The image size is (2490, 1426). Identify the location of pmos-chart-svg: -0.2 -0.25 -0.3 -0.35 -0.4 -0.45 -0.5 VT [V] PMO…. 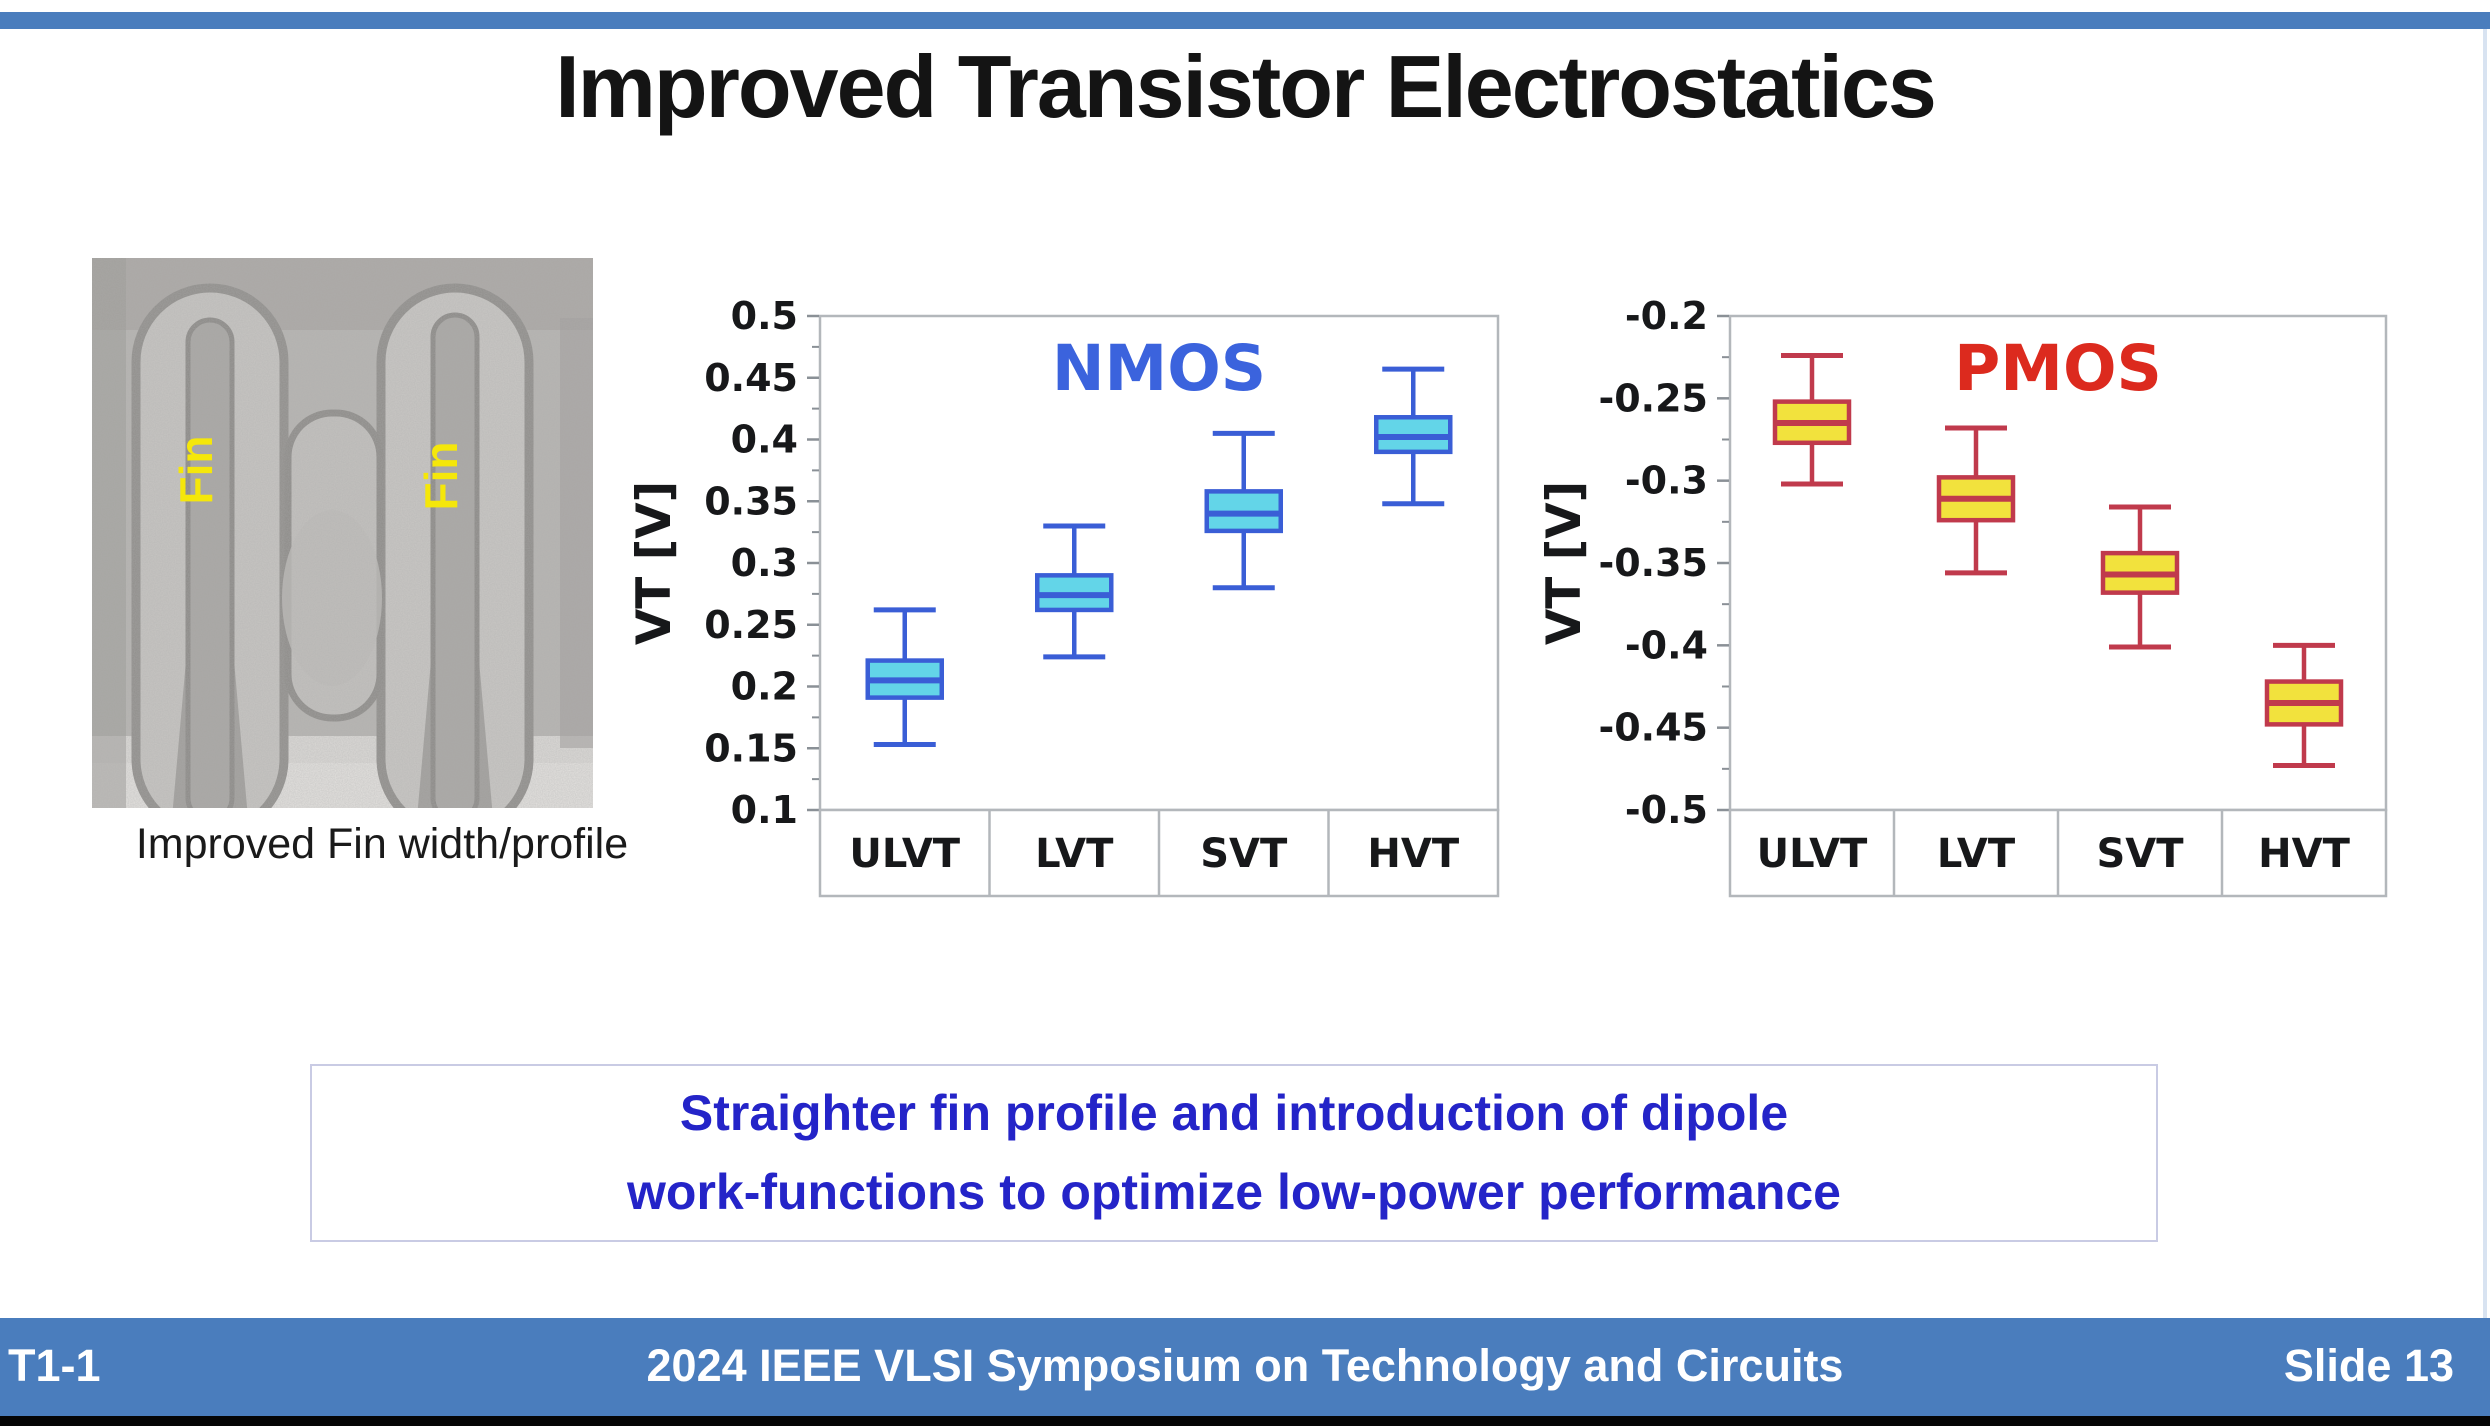
(1962, 596).